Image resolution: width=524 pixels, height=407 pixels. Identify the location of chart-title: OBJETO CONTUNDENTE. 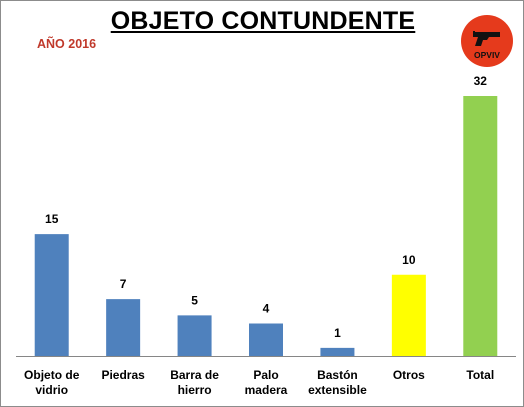
(263, 21).